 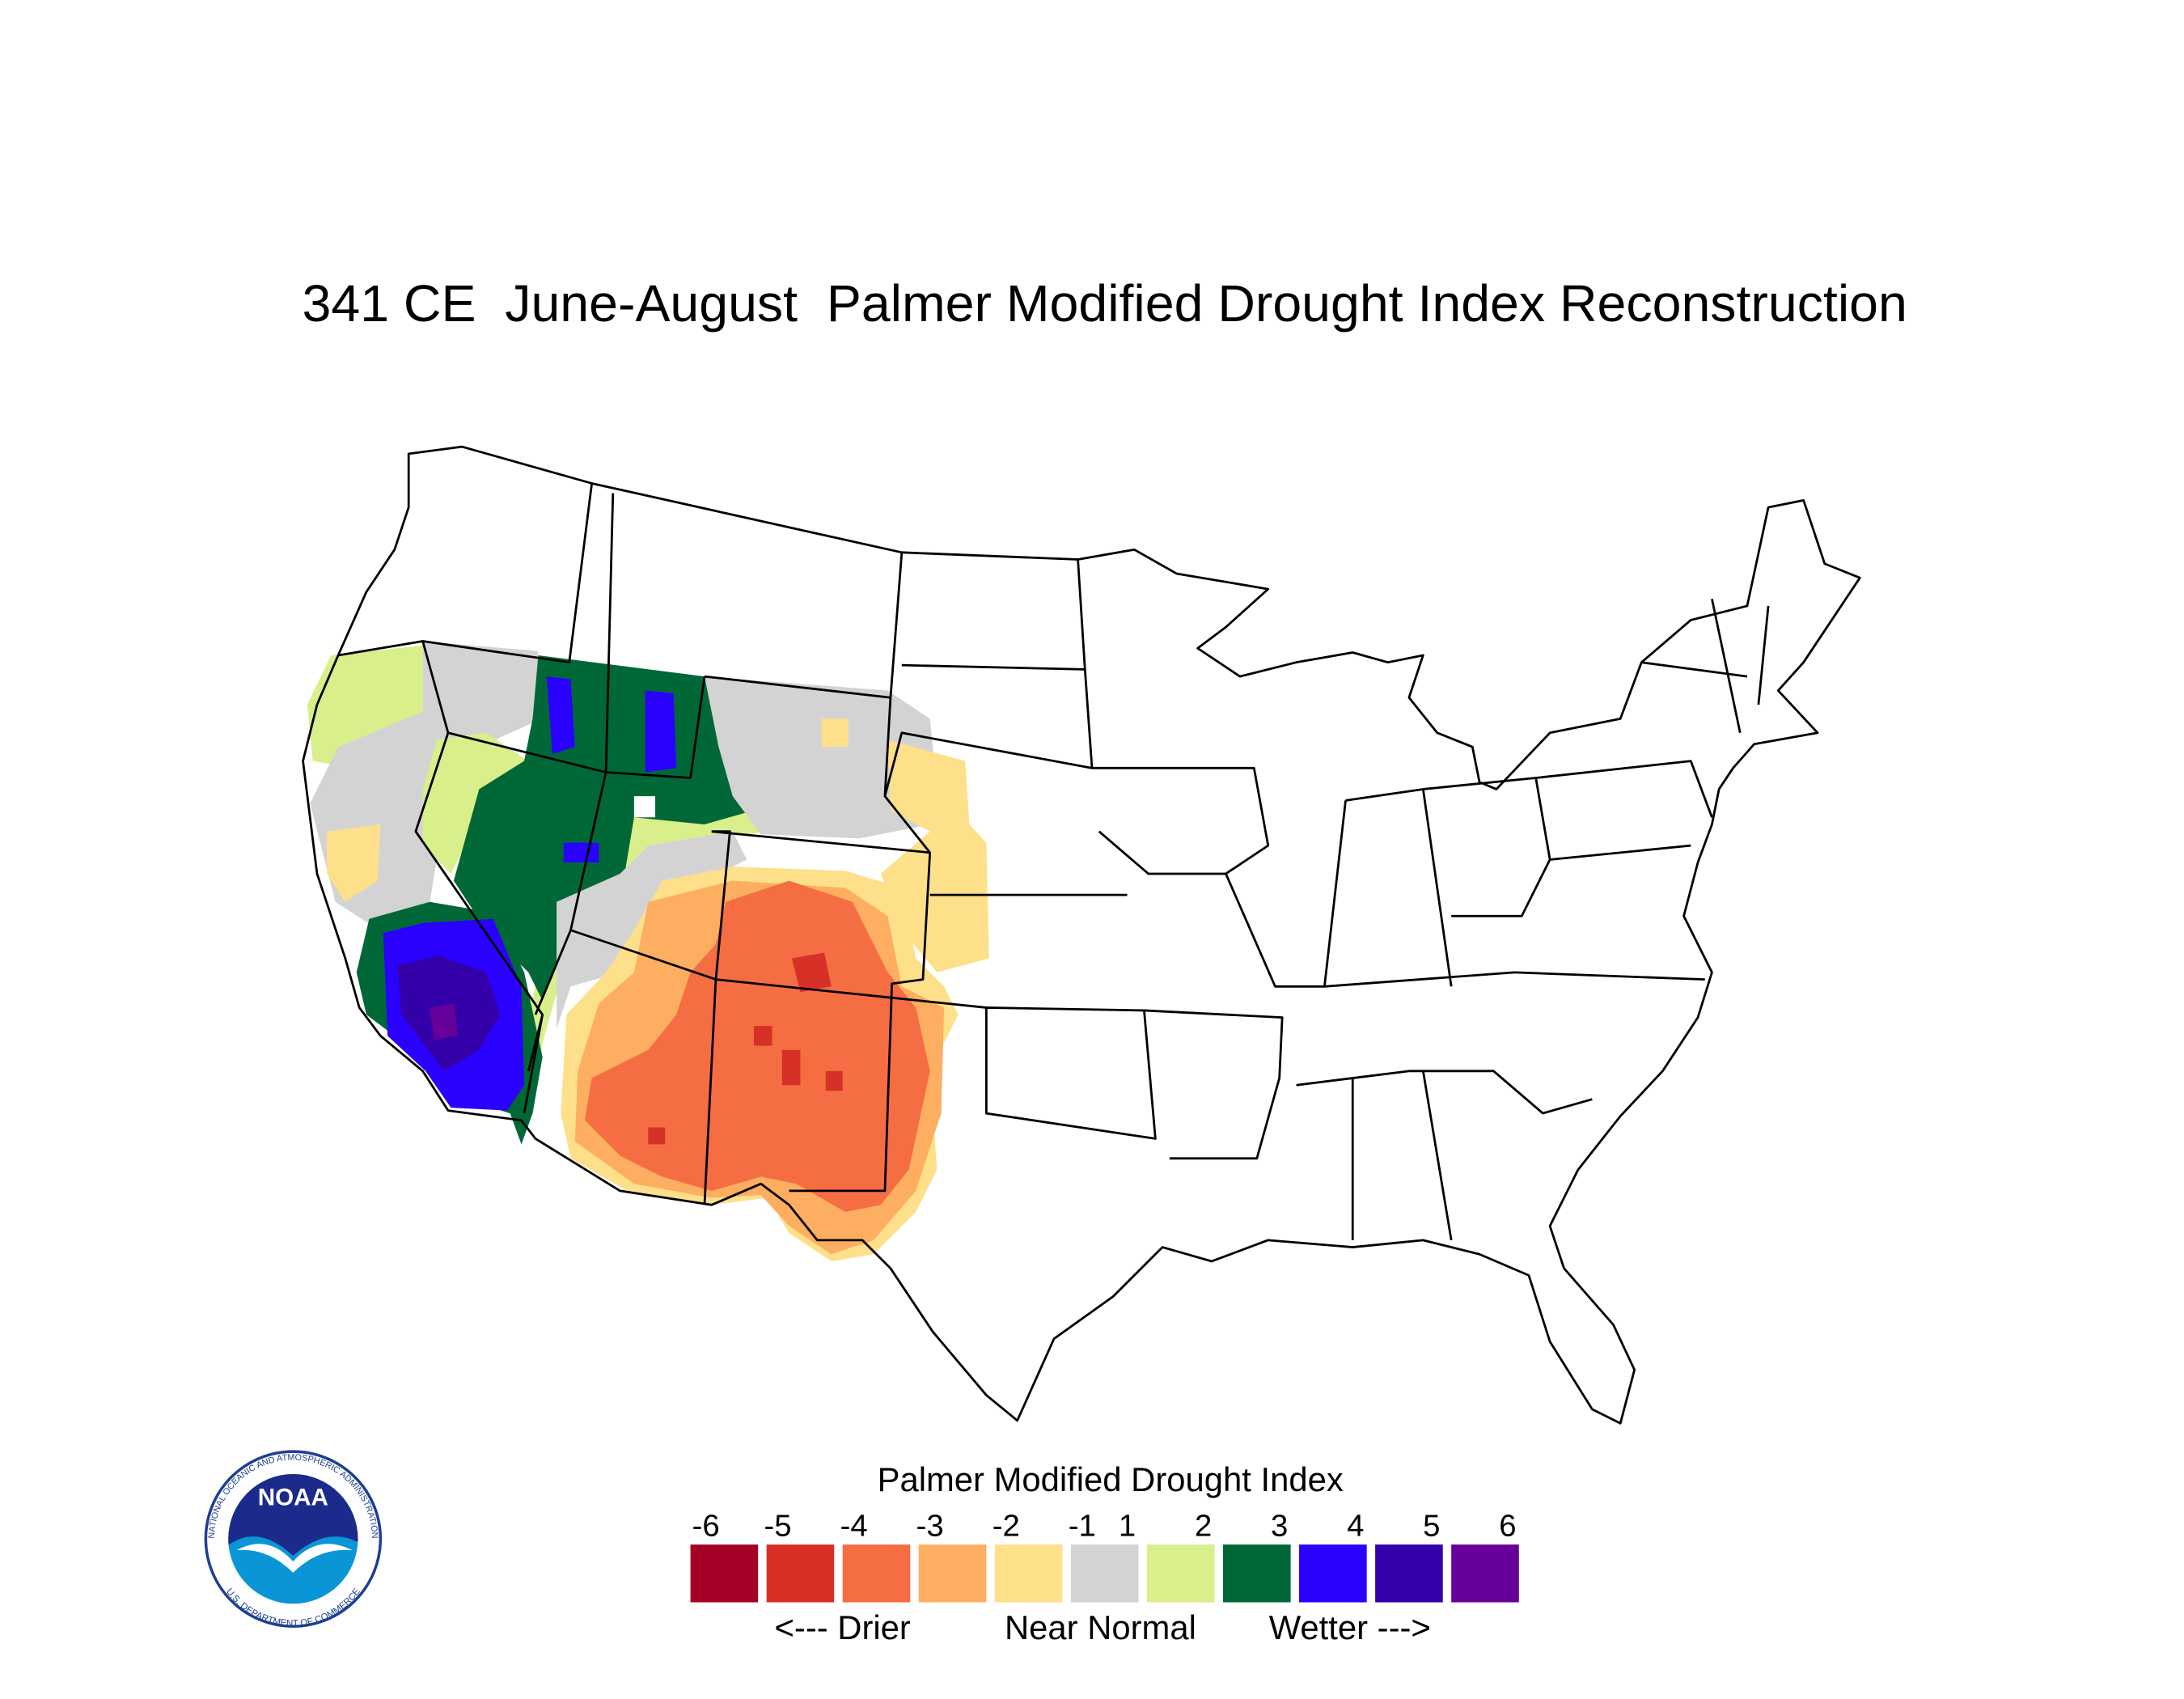 What do you see at coordinates (293, 1497) in the screenshot?
I see `logo-name: NOAA` at bounding box center [293, 1497].